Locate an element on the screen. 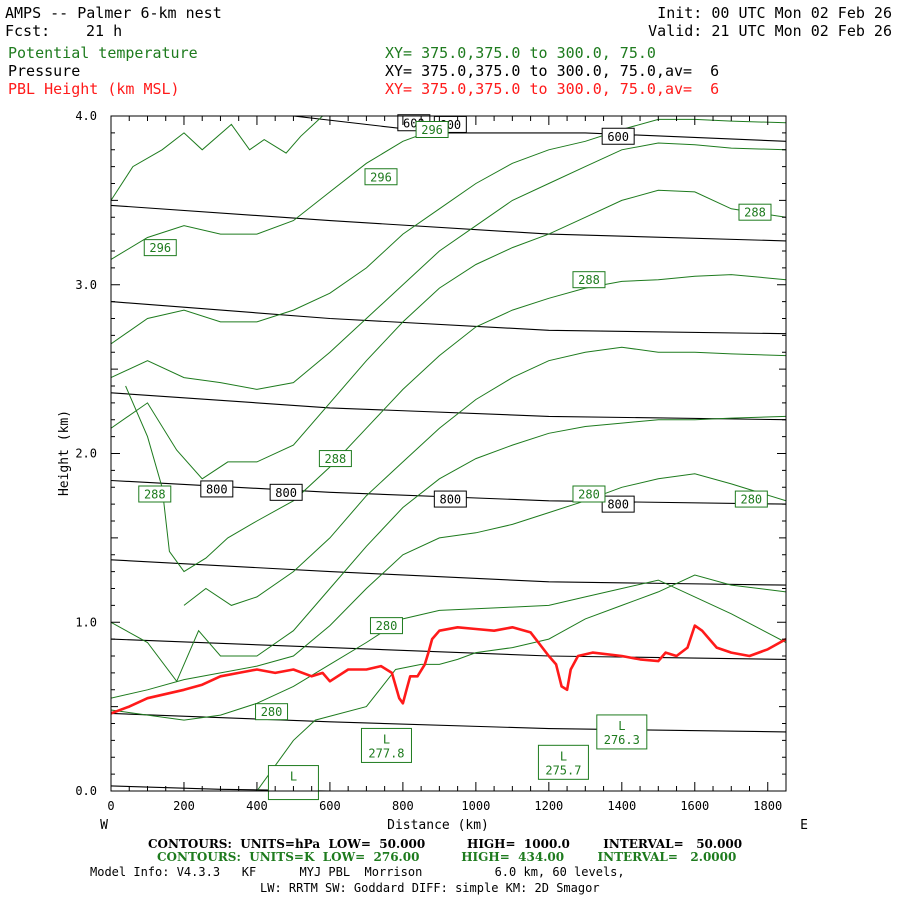  theta-label-7-text: 280 is located at coordinates (589, 495).